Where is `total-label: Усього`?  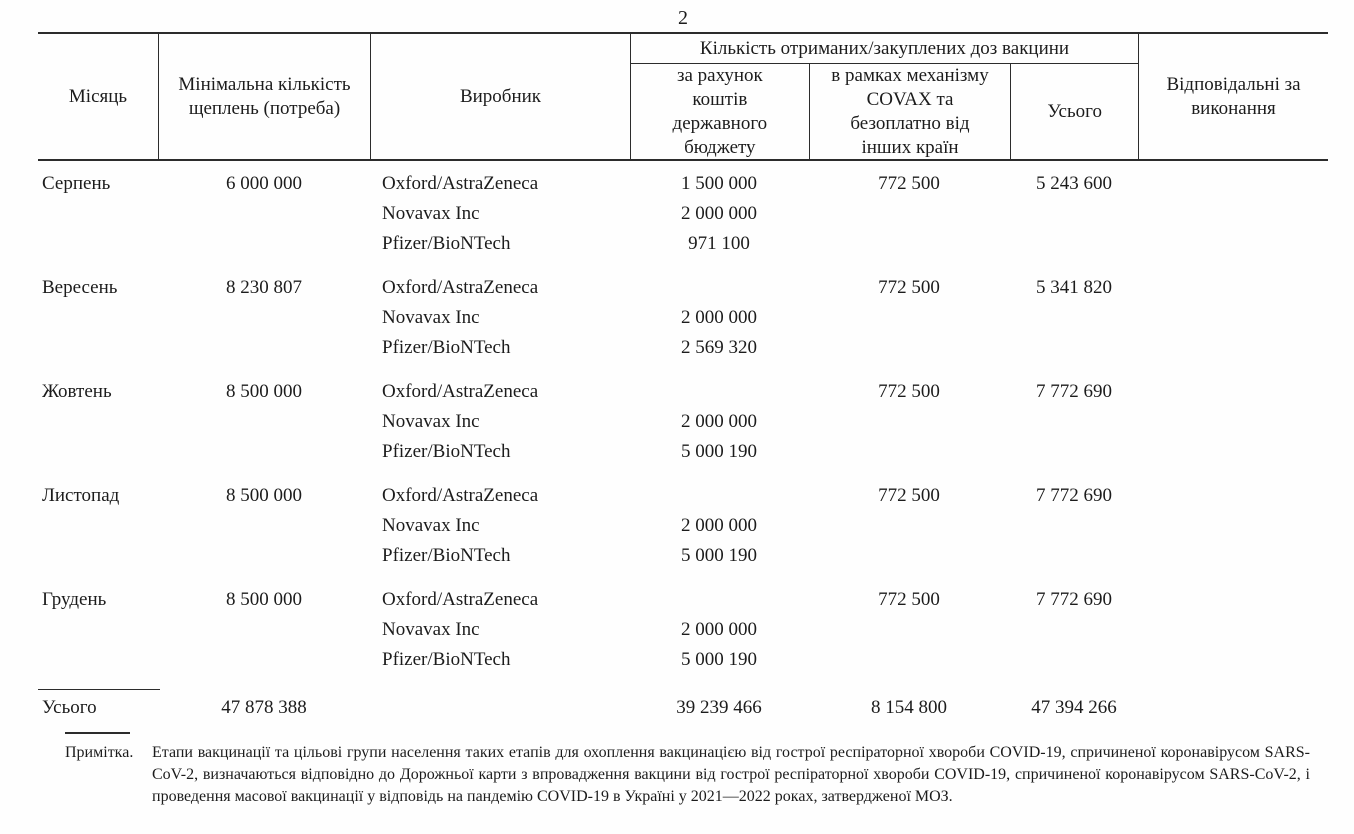 total-label: Усього is located at coordinates (69, 707).